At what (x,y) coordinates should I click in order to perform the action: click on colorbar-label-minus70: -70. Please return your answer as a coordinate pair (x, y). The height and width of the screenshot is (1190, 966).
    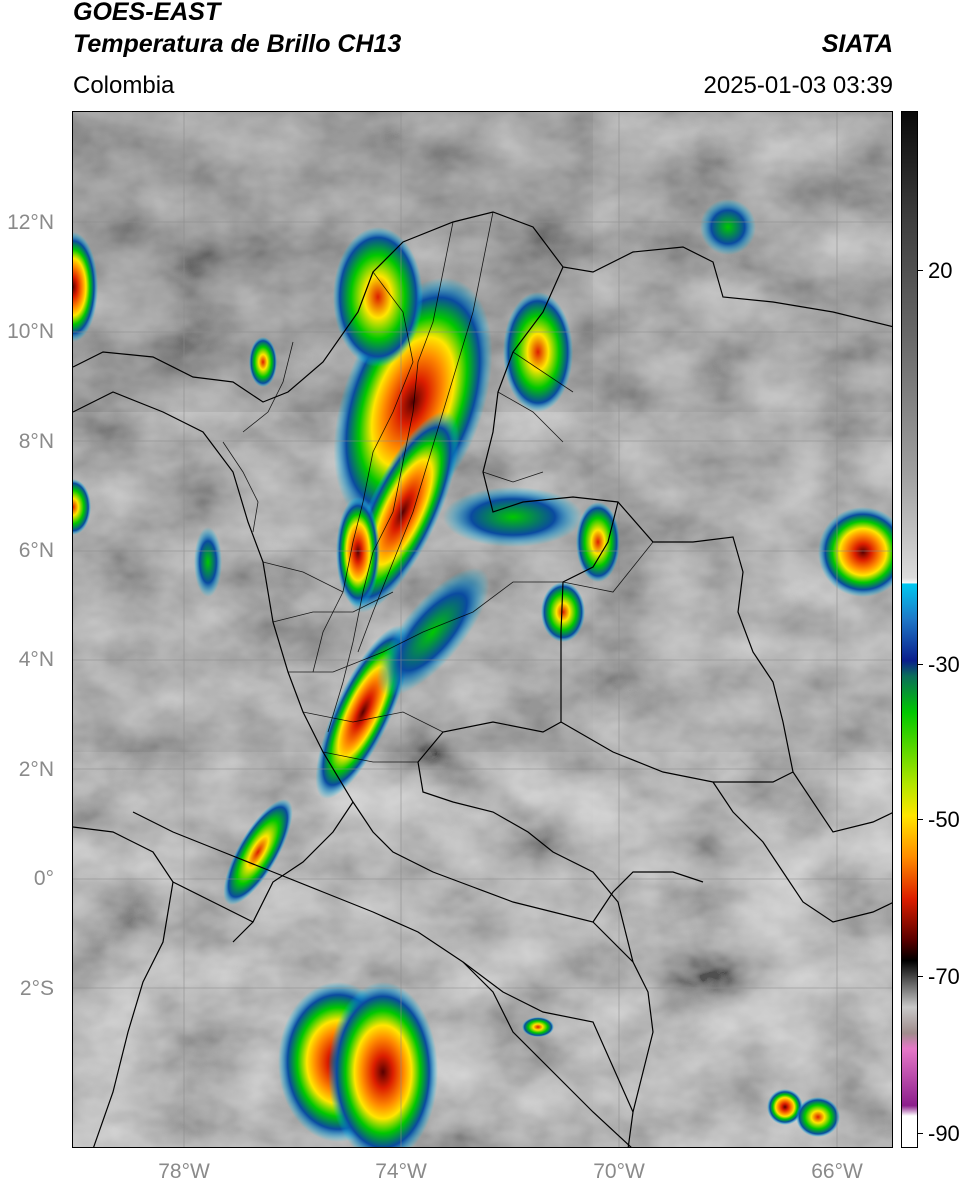
    Looking at the image, I should click on (944, 976).